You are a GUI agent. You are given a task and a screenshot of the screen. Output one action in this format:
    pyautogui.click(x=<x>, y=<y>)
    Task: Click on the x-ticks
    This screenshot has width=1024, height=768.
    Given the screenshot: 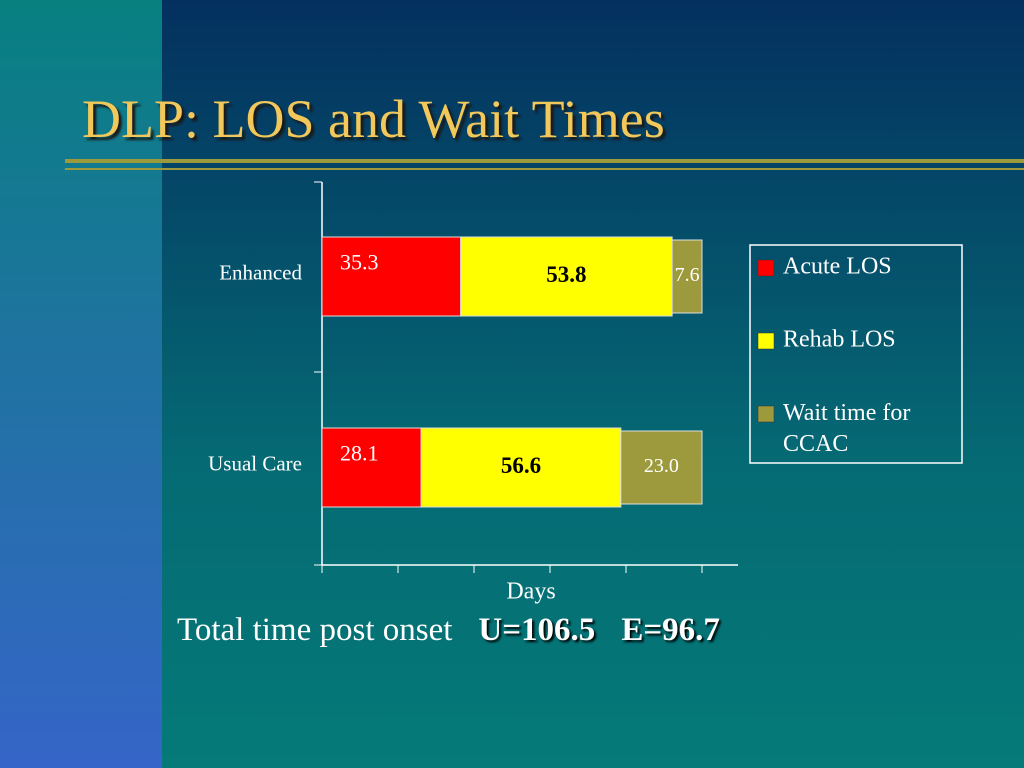 What is the action you would take?
    pyautogui.click(x=512, y=569)
    